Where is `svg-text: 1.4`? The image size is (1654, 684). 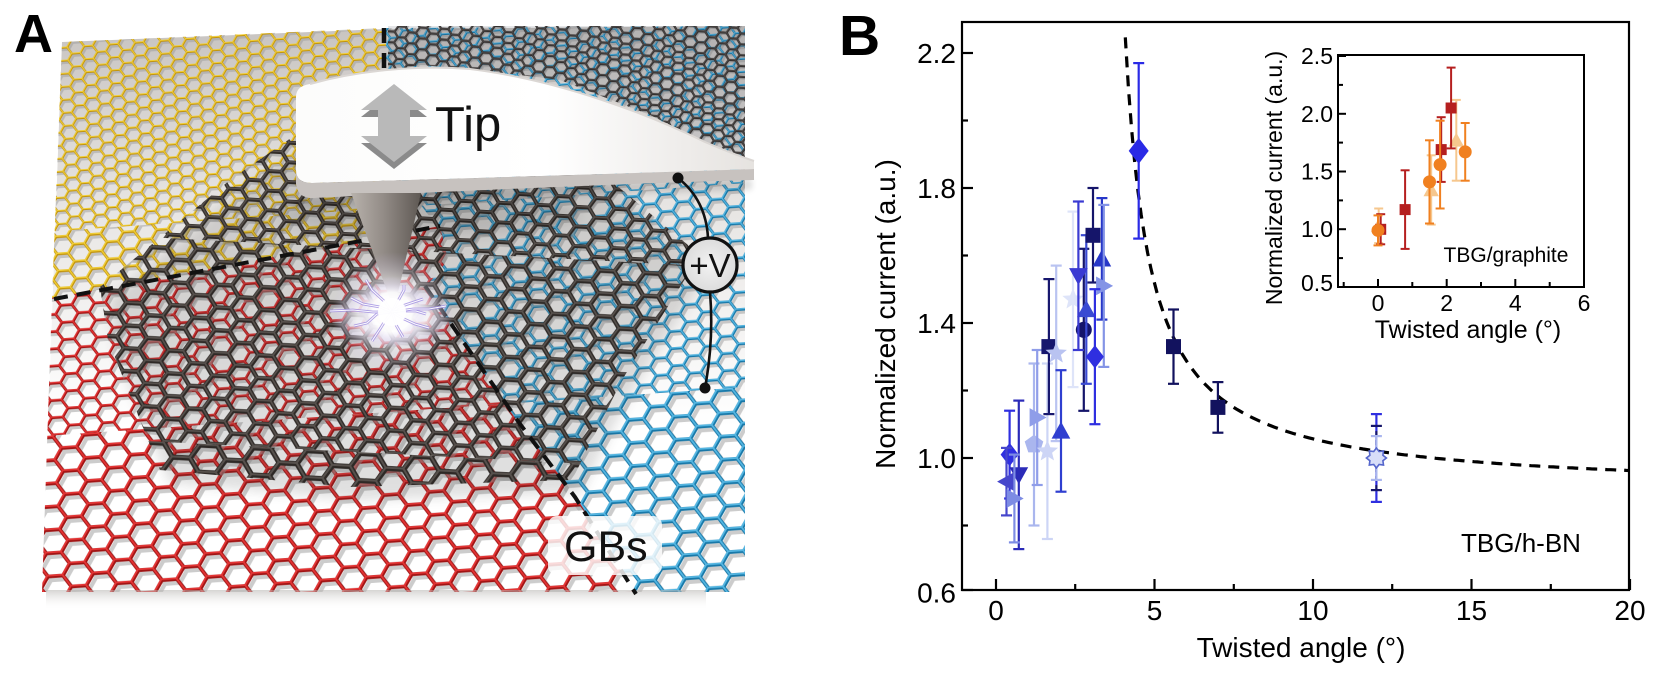
svg-text: 1.4 is located at coordinates (936, 323).